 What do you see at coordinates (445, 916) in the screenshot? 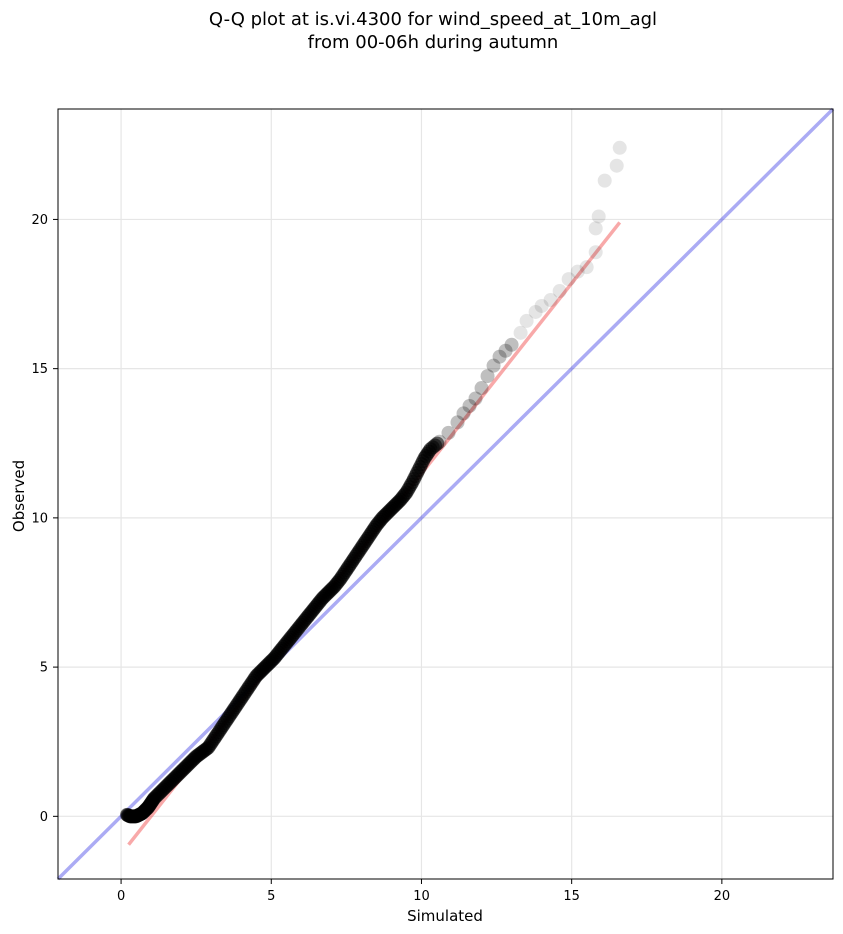
I see `x-axis-label: Simulated` at bounding box center [445, 916].